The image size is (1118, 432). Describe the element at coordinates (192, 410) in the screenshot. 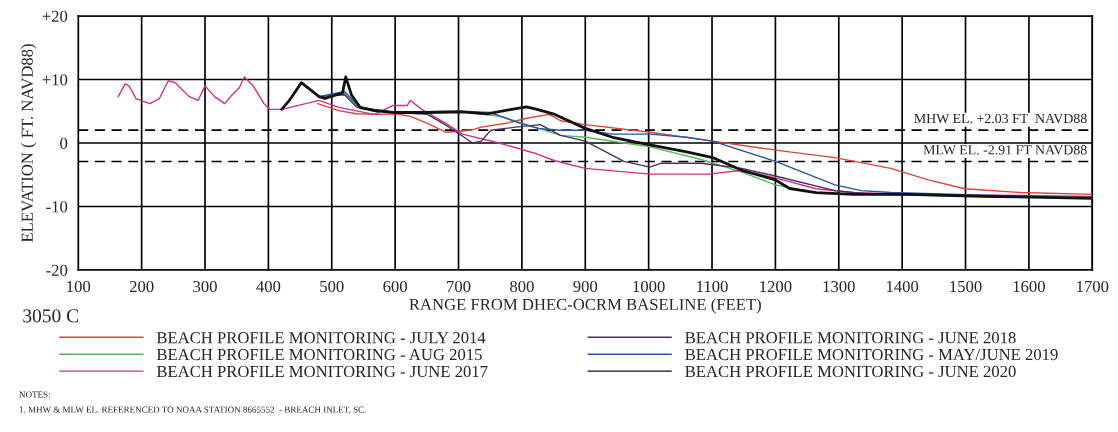

I see `text: 1. MHW & MLW EL. REFERENCED TO NOAA STATION 8665552 - BREACH INLET, SC.` at that location.